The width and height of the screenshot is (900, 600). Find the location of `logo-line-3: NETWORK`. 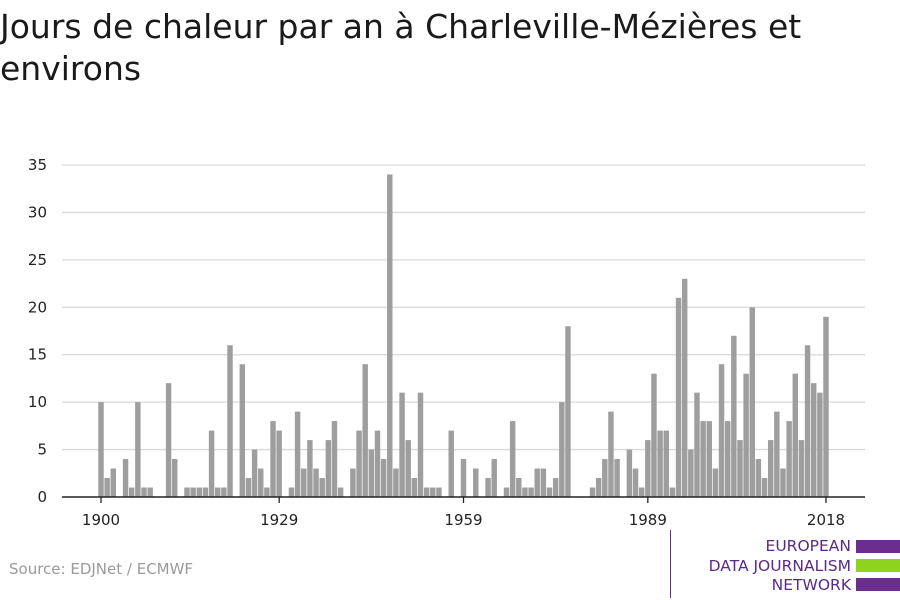

logo-line-3: NETWORK is located at coordinates (811, 585).